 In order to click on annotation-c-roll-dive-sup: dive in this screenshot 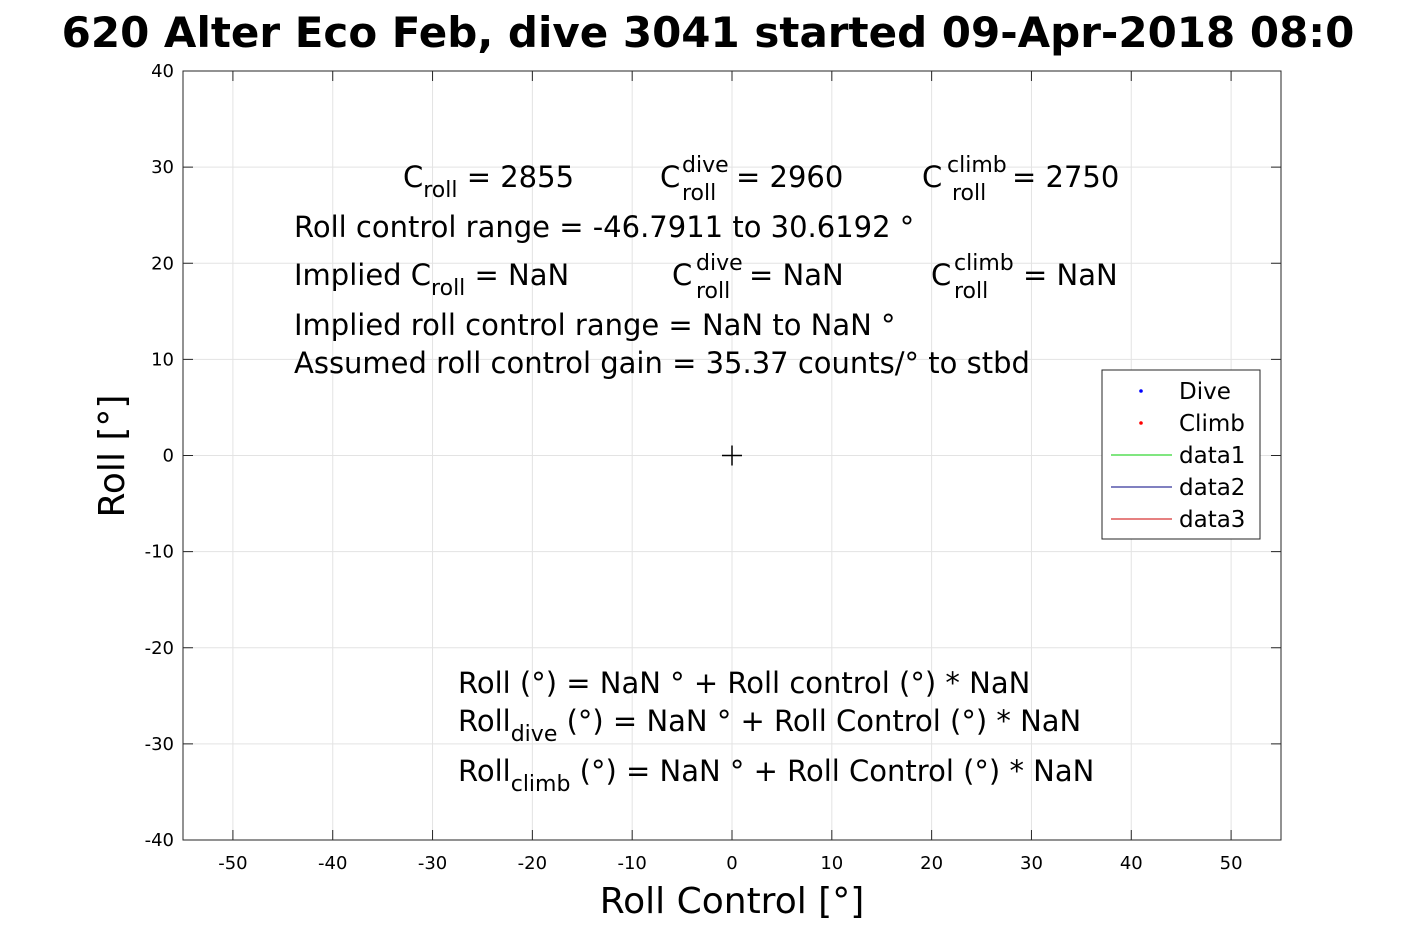, I will do `click(705, 165)`.